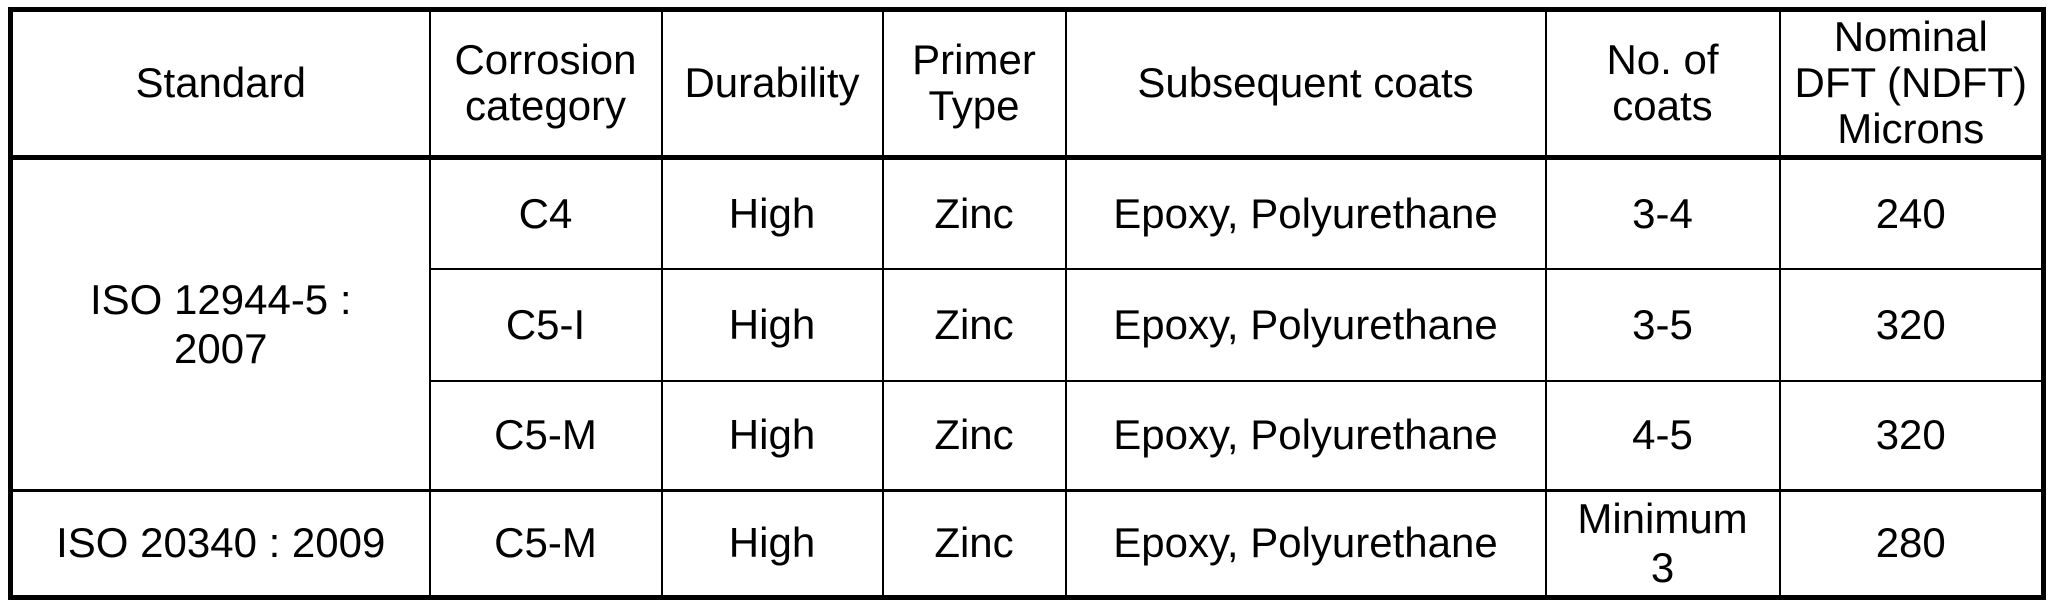 The width and height of the screenshot is (2049, 603). Describe the element at coordinates (220, 324) in the screenshot. I see `cell-standard-iso-12944: ISO 12944-5 : 2007` at that location.